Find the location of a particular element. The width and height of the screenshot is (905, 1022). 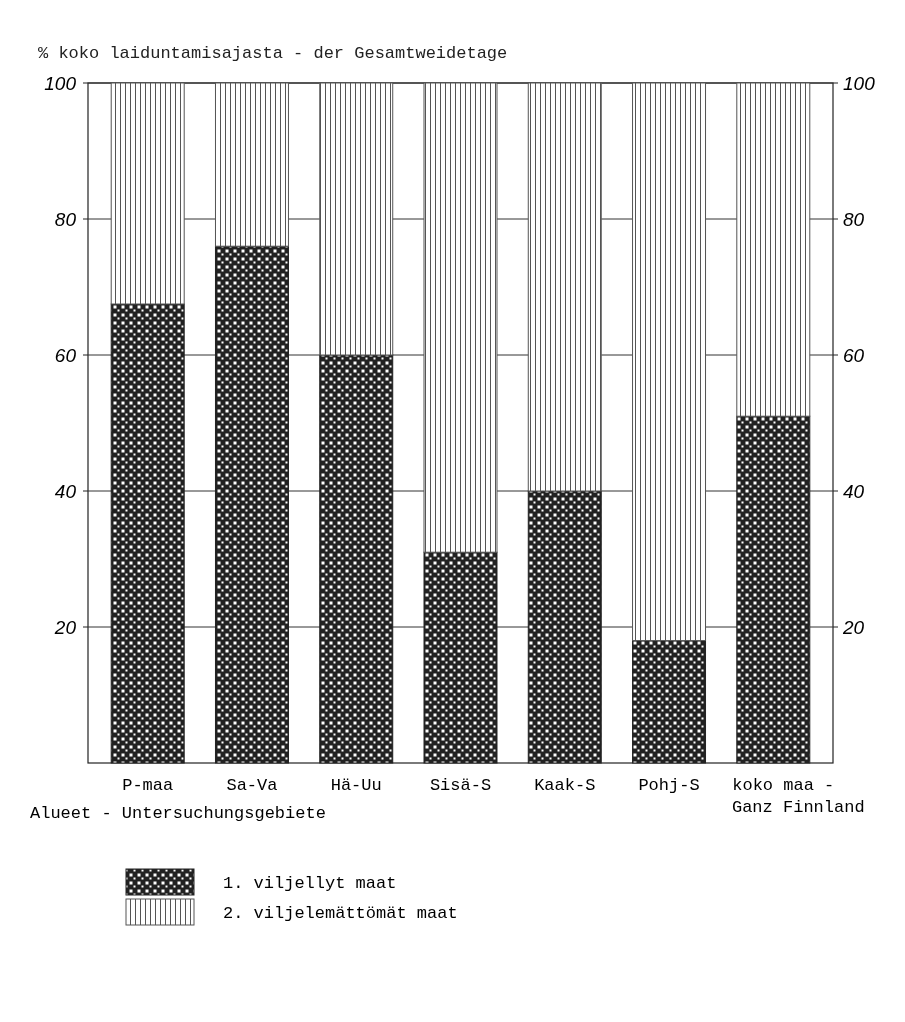

y-axis-title: % koko laiduntamisajasta - der Gesamtweidetage is located at coordinates (273, 53).